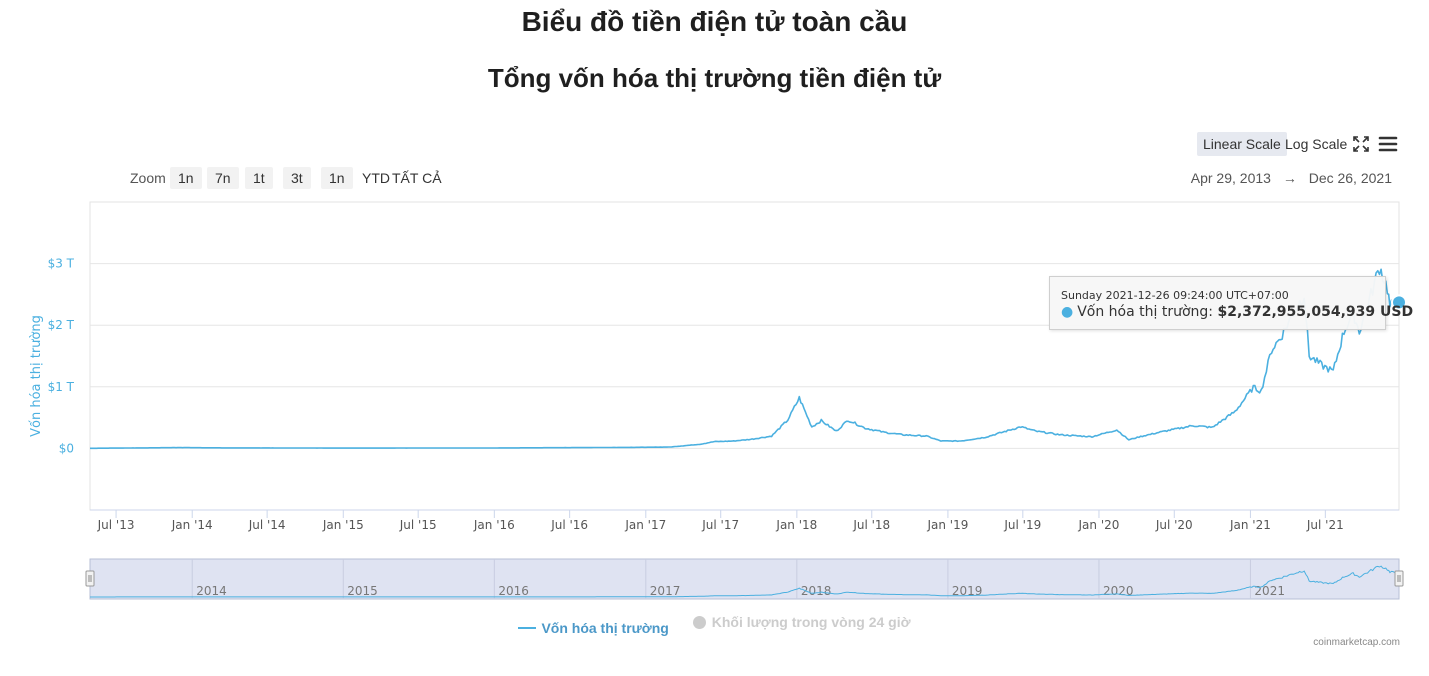 The width and height of the screenshot is (1429, 676). What do you see at coordinates (714, 21) in the screenshot?
I see `page-title: Biểu đồ tiền điện tử toàn cầu` at bounding box center [714, 21].